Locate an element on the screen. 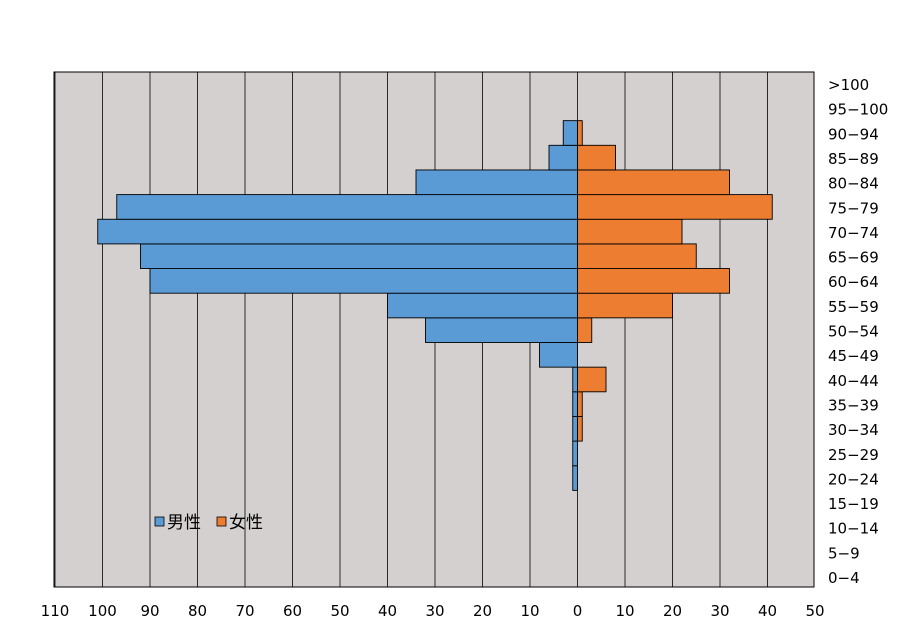 The image size is (920, 640). x-tick-label: 90 is located at coordinates (149, 611).